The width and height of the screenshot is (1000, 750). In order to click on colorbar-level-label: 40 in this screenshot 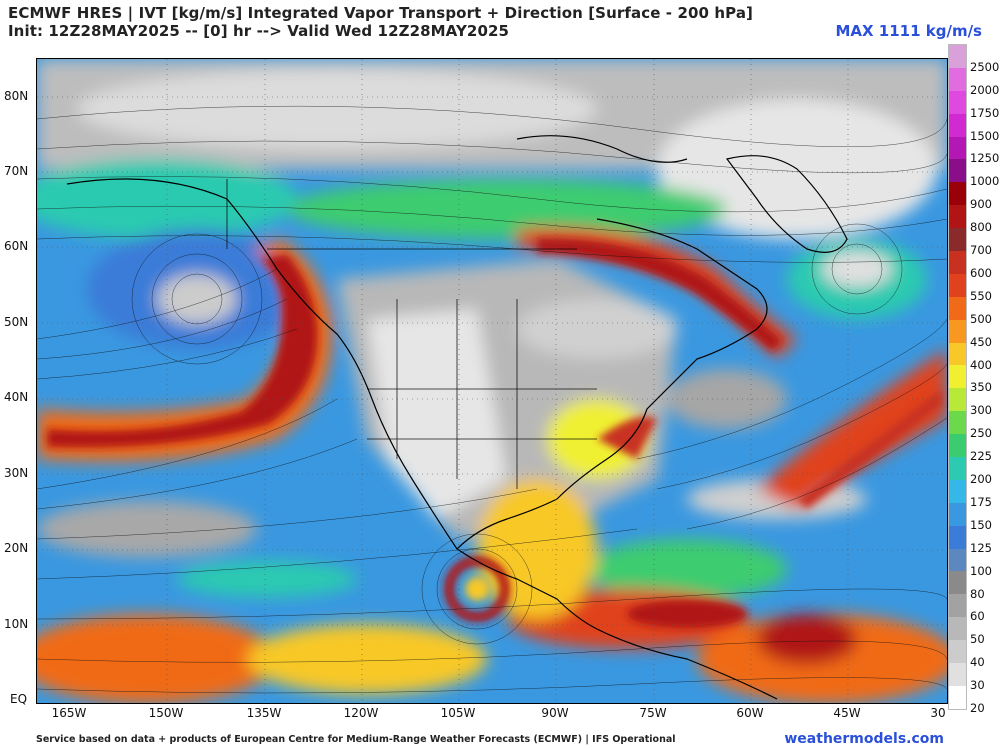, I will do `click(977, 662)`.